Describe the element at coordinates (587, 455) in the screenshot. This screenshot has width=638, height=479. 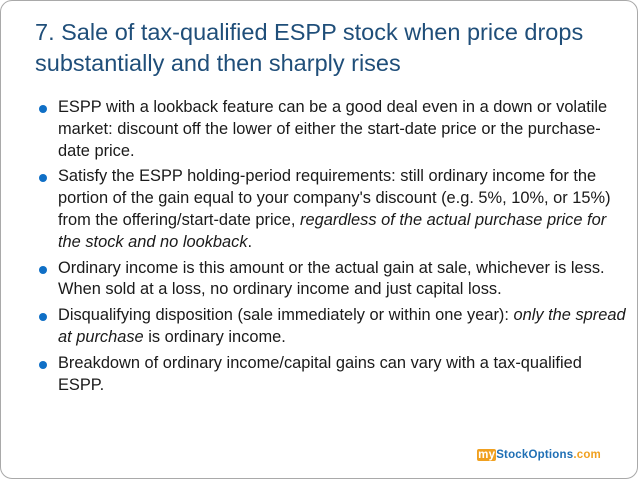
I see `logo-dotcom: .com` at that location.